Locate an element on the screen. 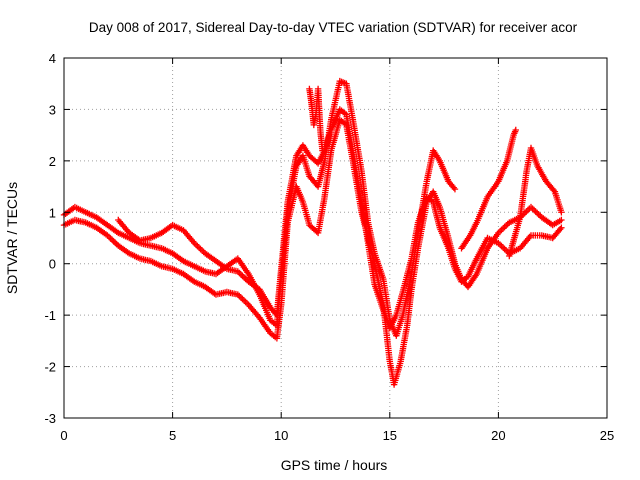  y-tick-label: 2 is located at coordinates (52, 161).